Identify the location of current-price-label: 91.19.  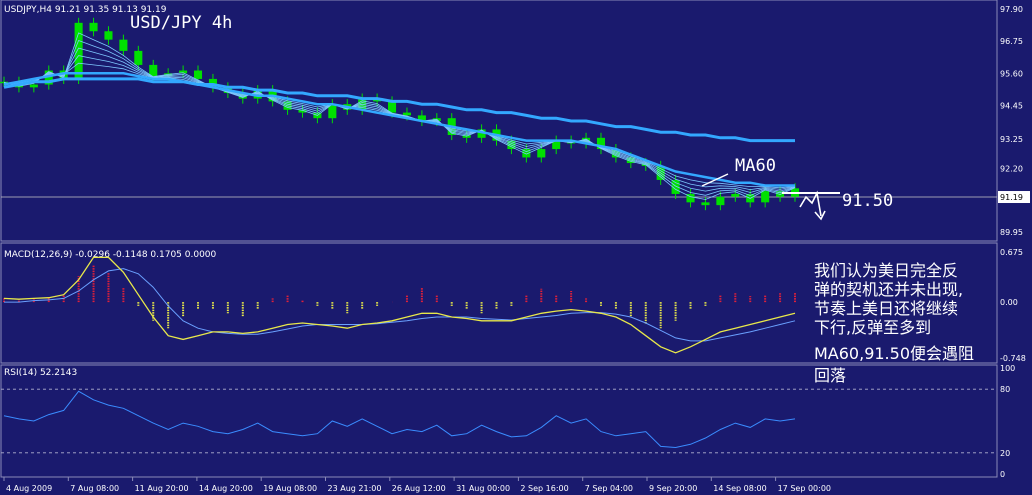
(1011, 197).